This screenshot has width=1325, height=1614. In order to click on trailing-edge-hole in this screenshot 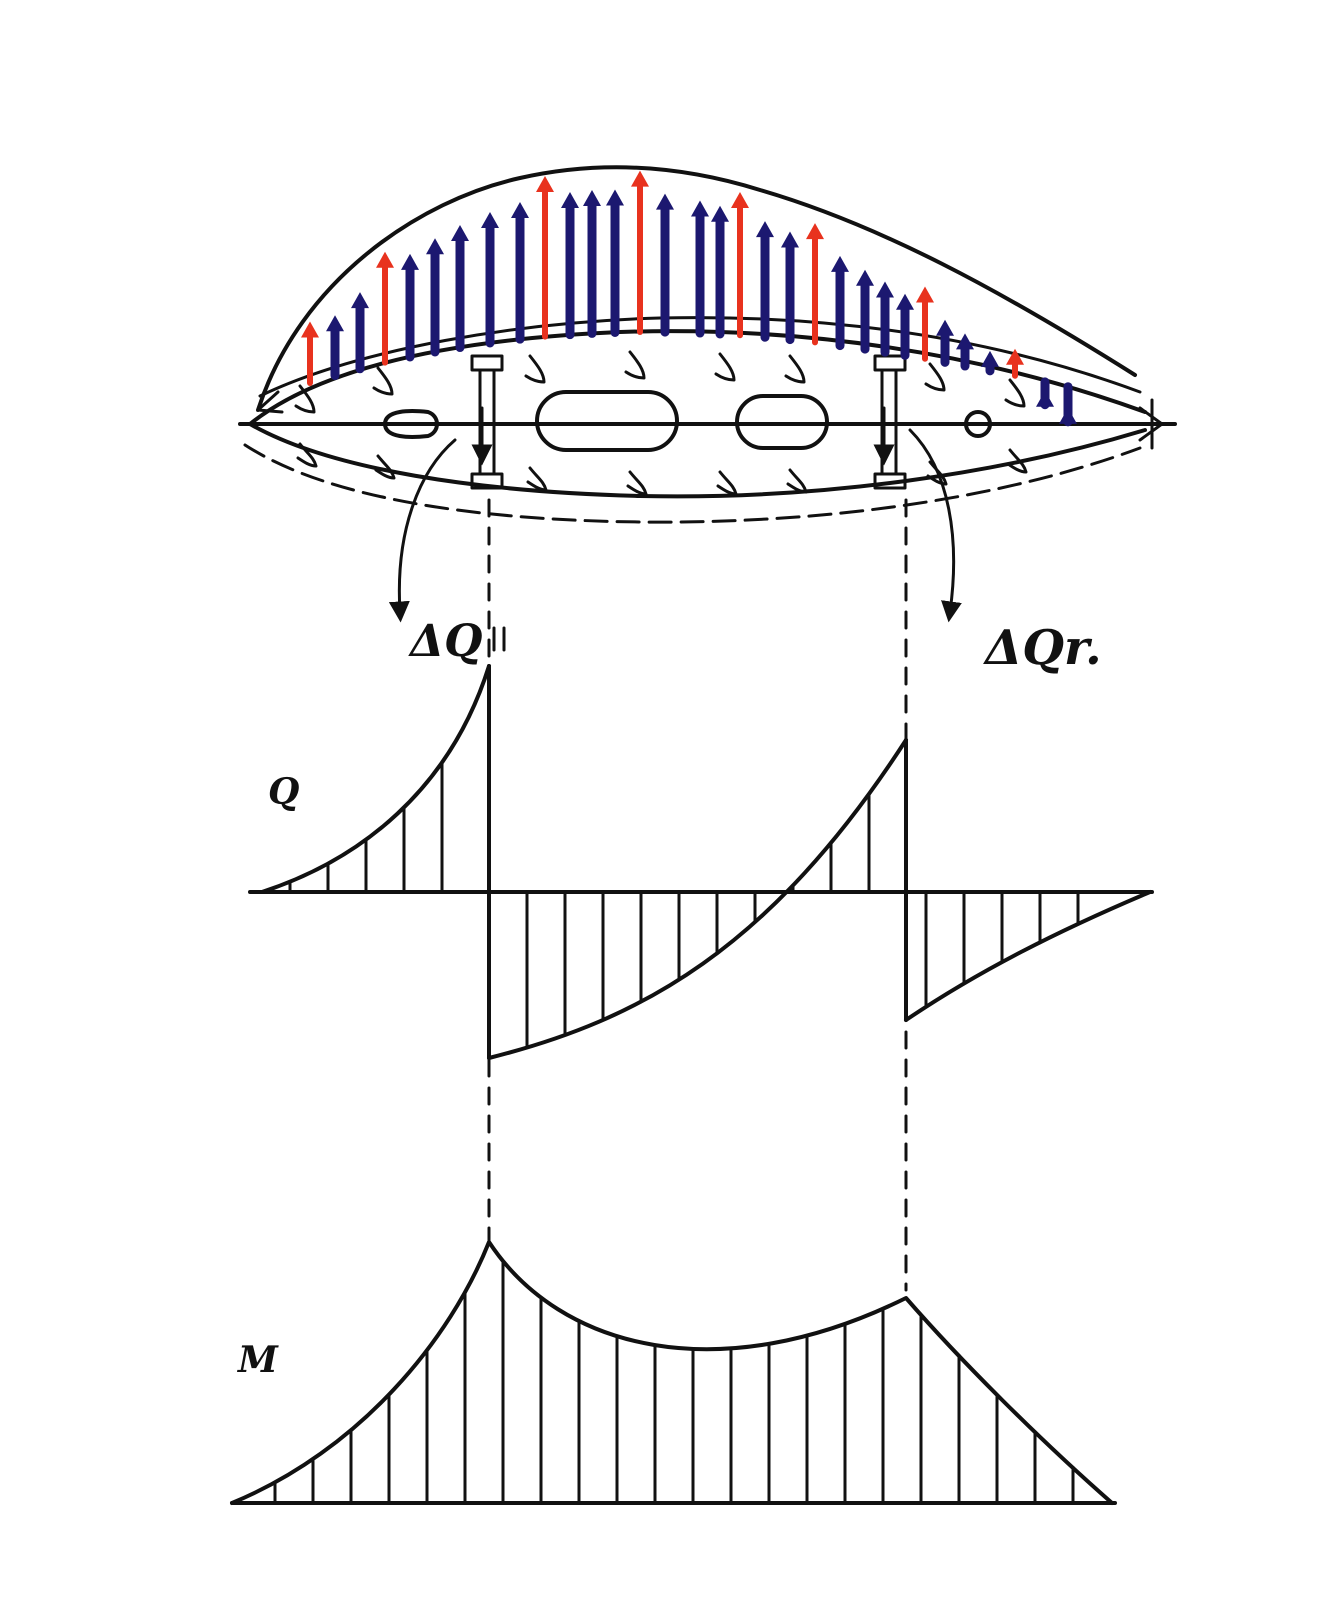, I will do `click(978, 424)`.